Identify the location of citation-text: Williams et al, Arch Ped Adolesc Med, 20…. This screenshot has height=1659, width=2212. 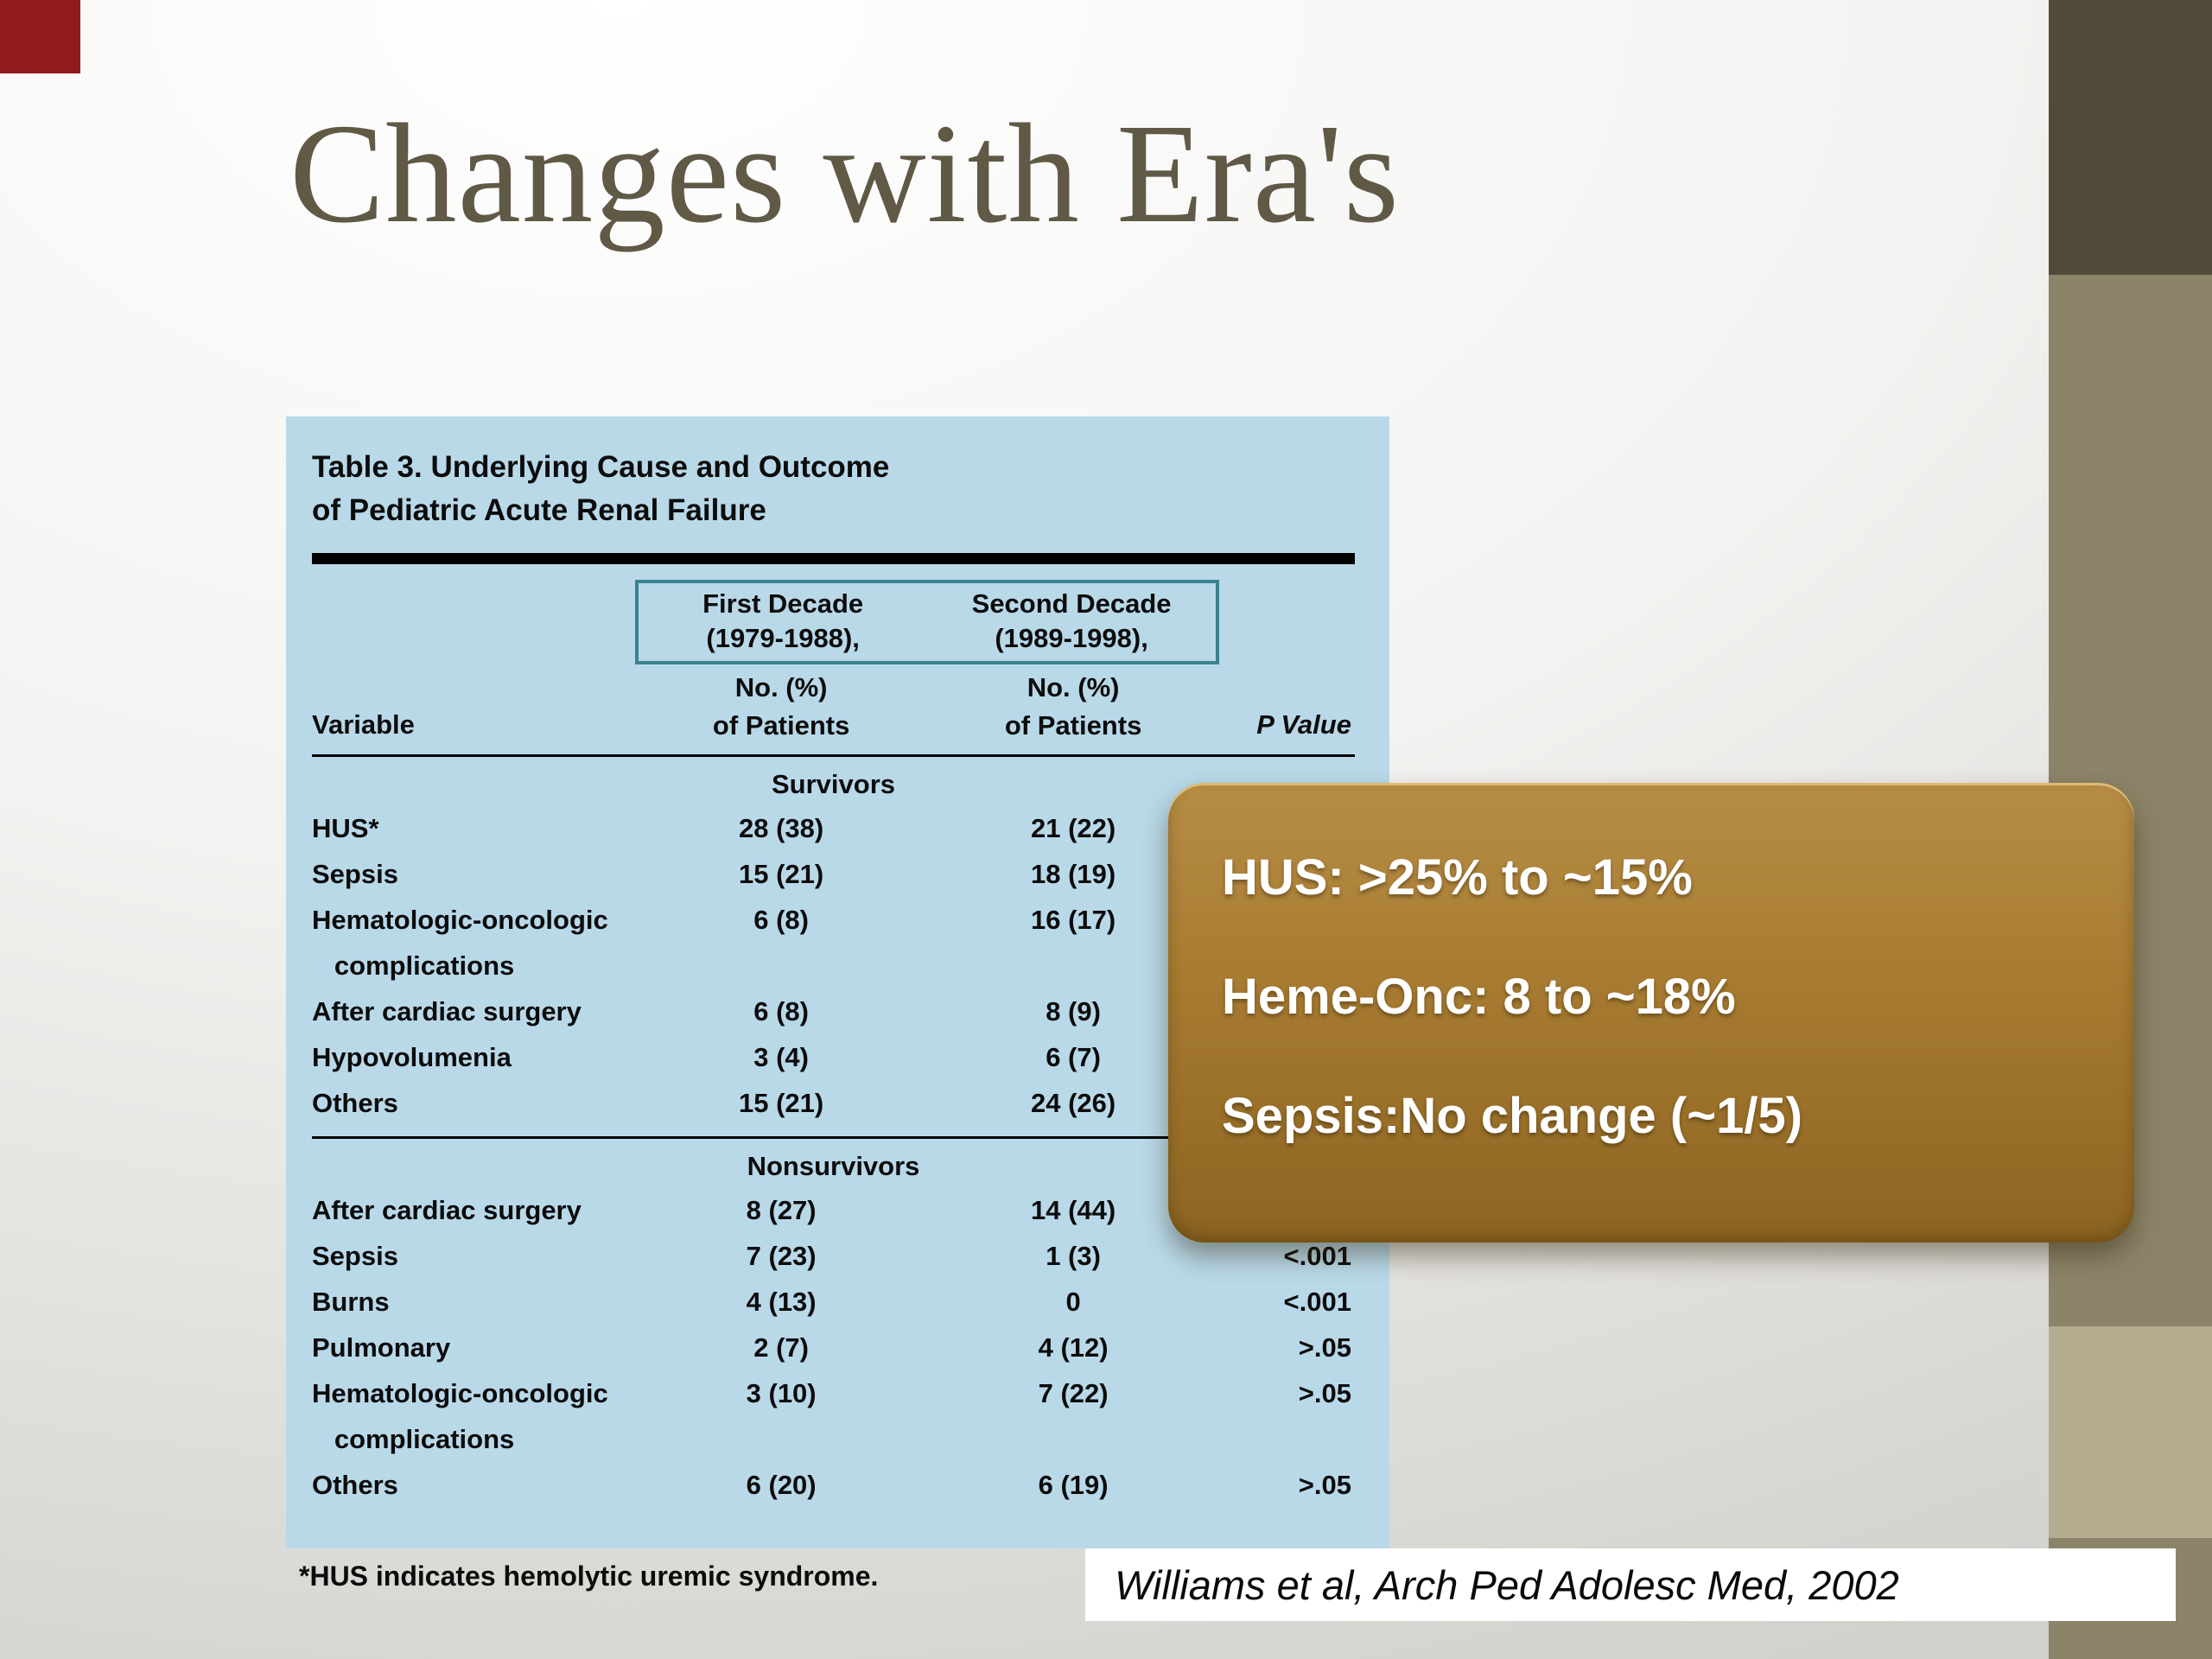
(1507, 1584).